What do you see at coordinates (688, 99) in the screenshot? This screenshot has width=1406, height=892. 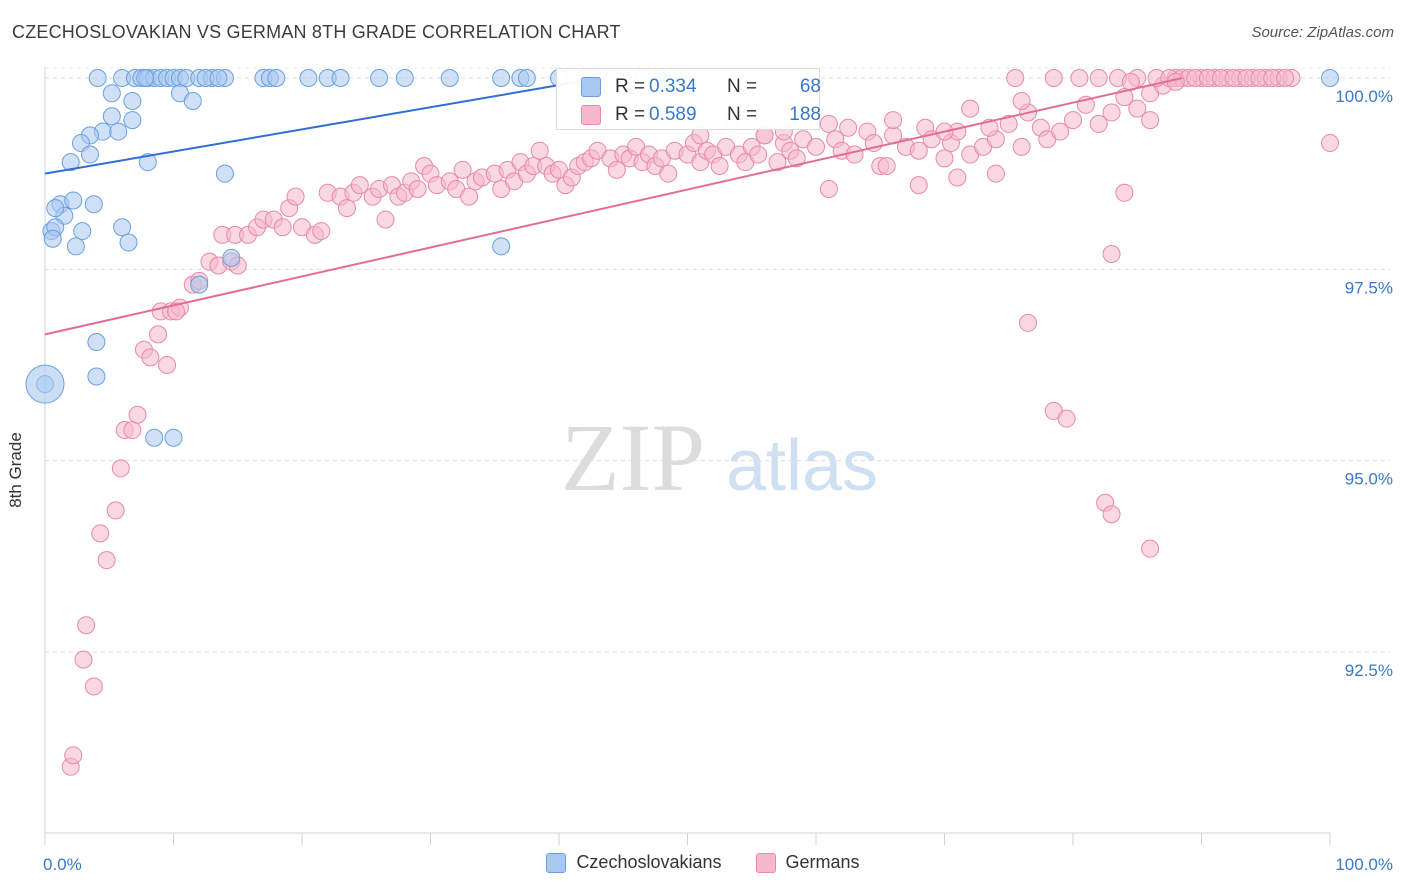 I see `stats-box: R = 0.334 N = 68 R = 0.589 N = 188` at bounding box center [688, 99].